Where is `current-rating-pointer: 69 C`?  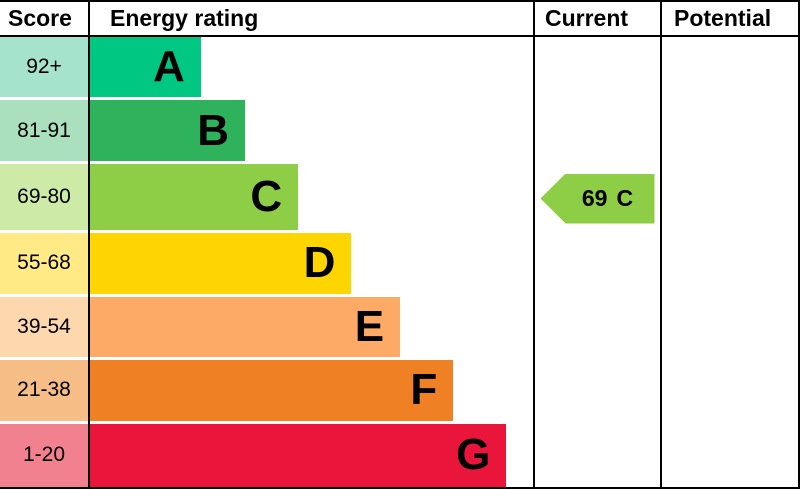
current-rating-pointer: 69 C is located at coordinates (597, 198).